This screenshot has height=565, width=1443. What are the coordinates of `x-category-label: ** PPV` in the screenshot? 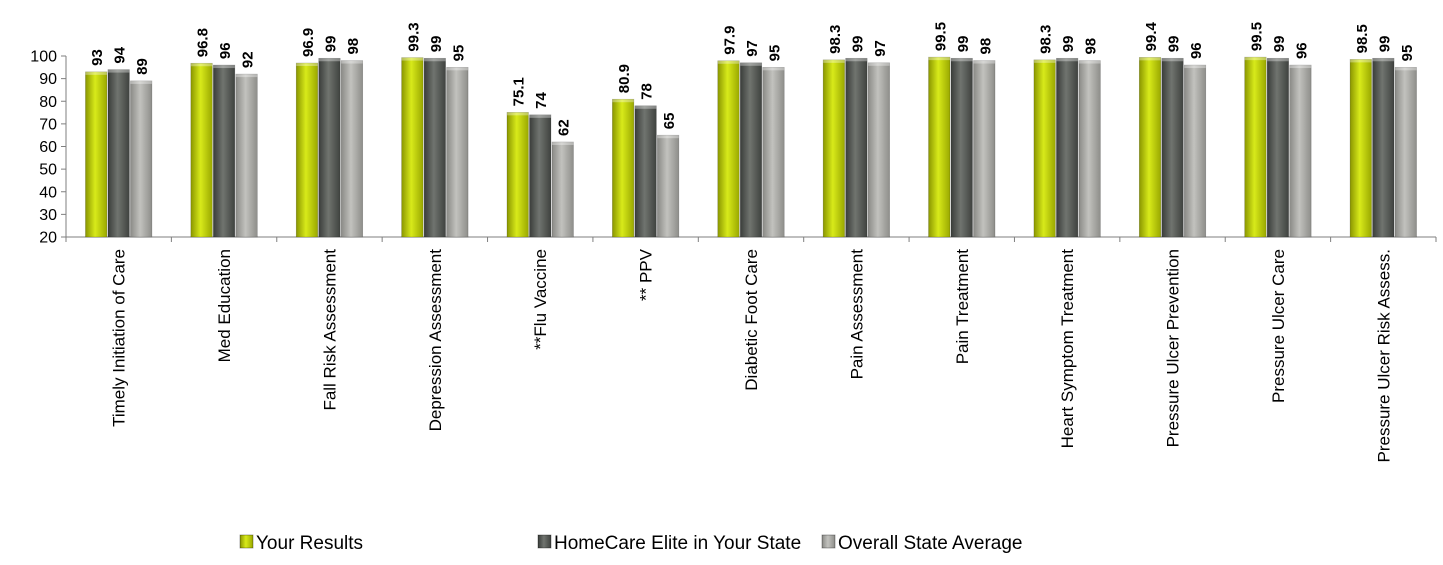 It's located at (646, 274).